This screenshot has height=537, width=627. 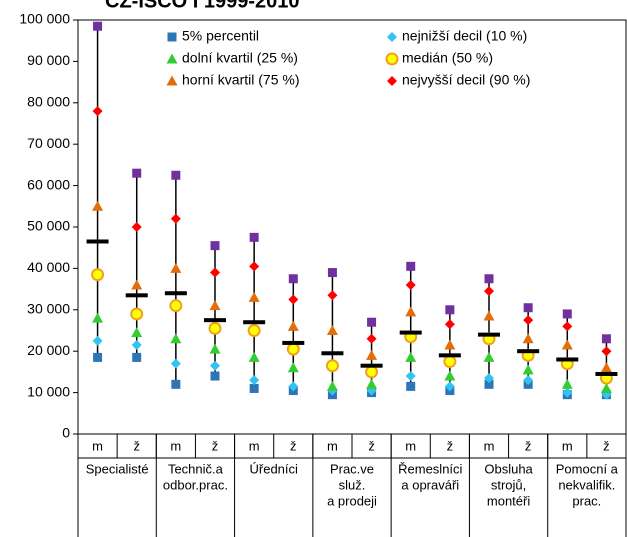 I want to click on y-tick-label: 30 000, so click(x=48, y=309).